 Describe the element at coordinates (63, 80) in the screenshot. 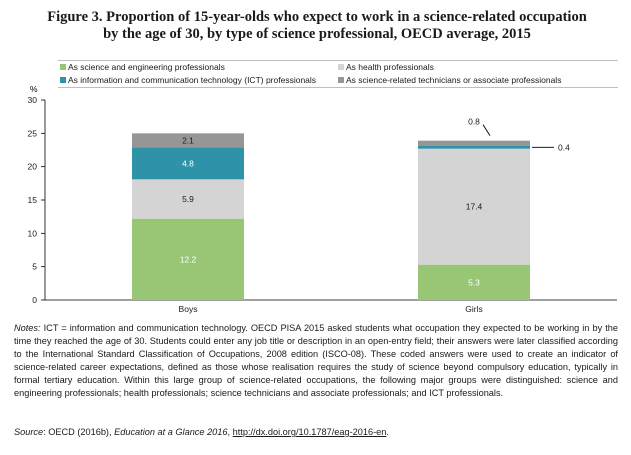

I see `legend-swatch-ict` at that location.